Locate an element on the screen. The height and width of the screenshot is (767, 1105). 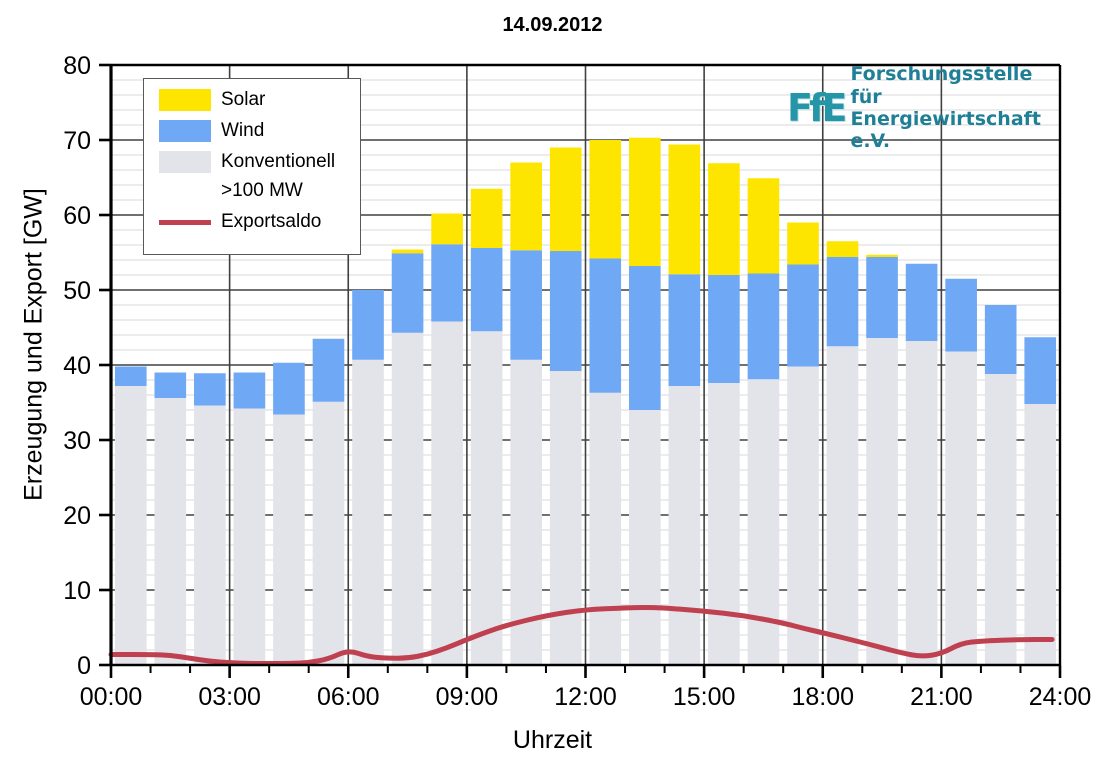
svg-text: 09:00 is located at coordinates (467, 697).